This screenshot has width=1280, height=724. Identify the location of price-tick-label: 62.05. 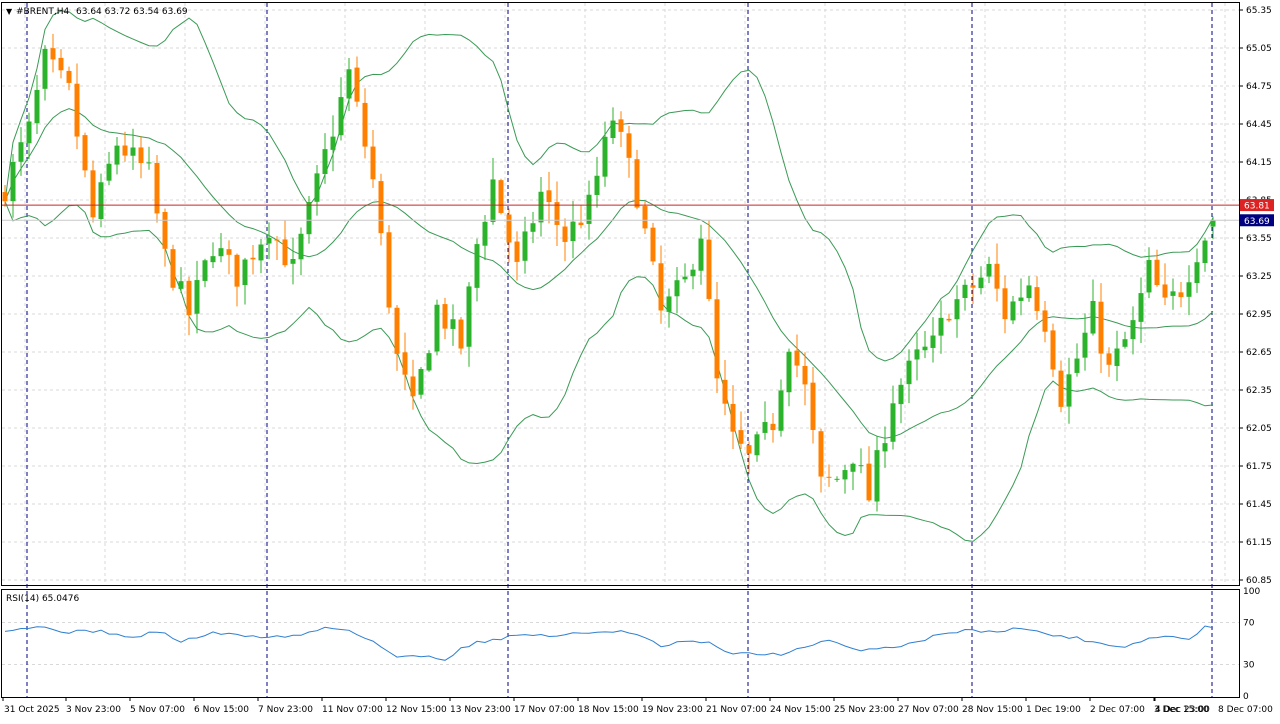
(1259, 429).